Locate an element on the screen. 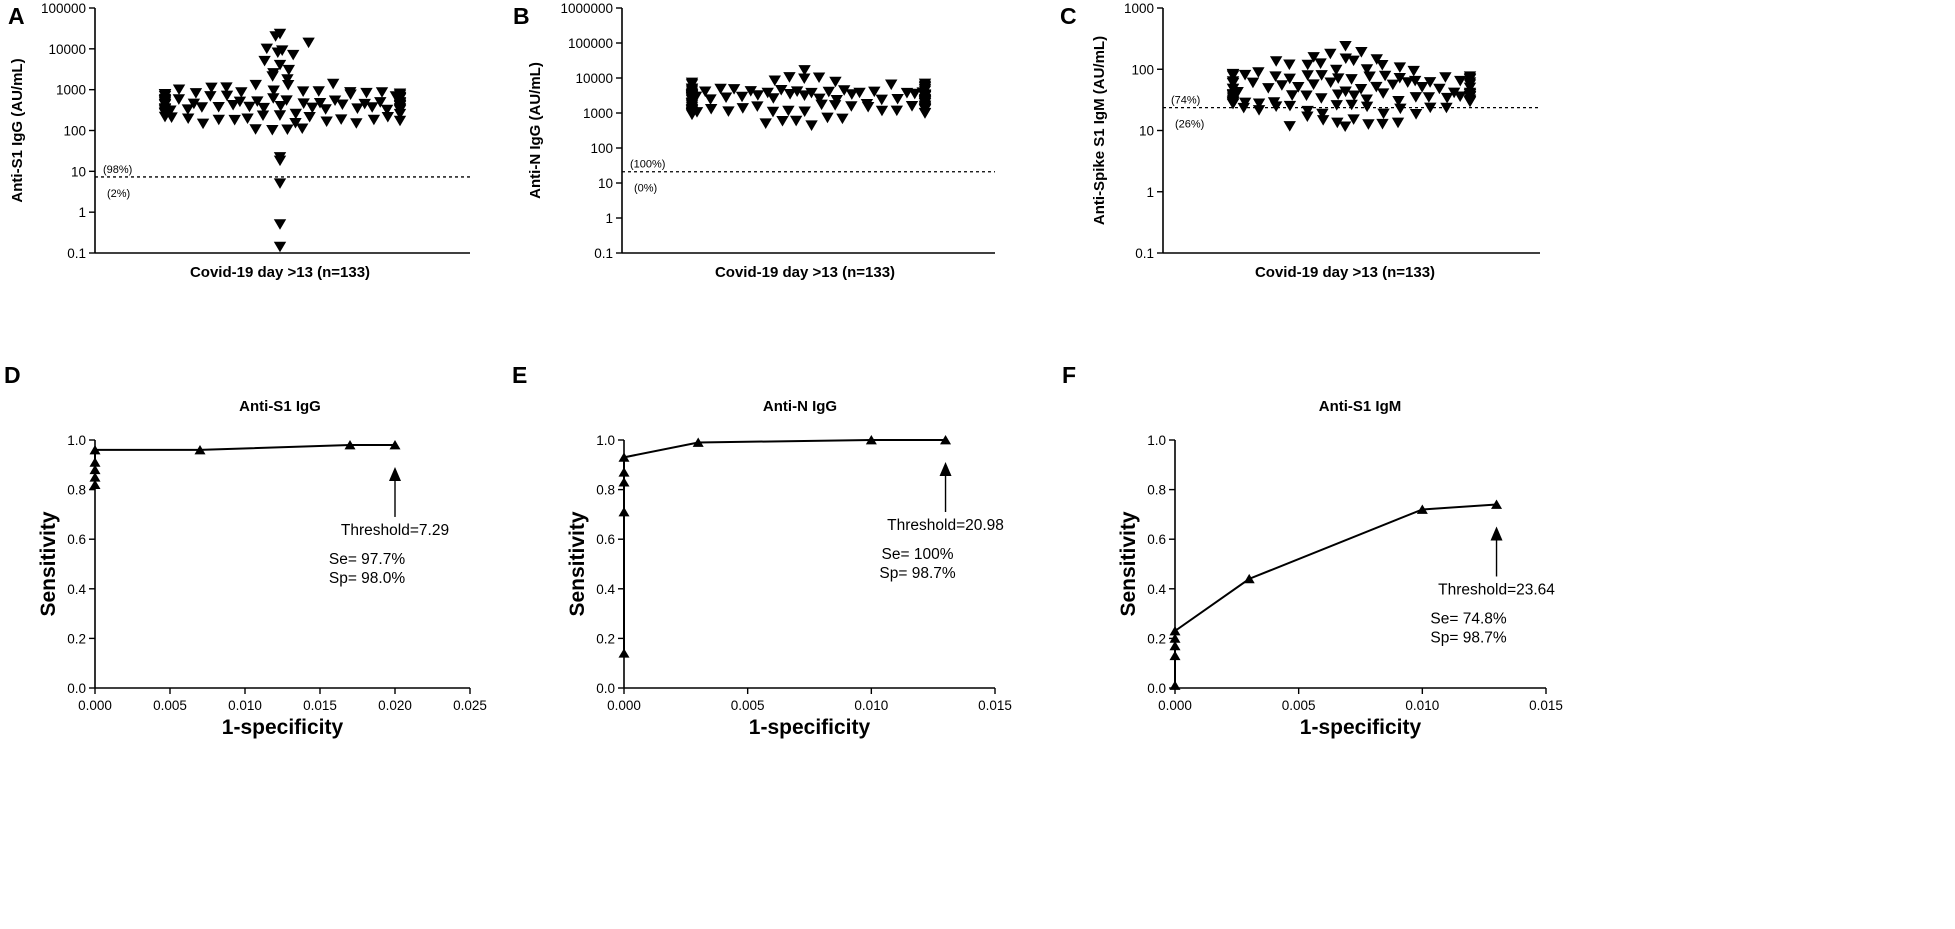 The width and height of the screenshot is (1955, 929). above-cutoff-percent: (74%) is located at coordinates (1185, 101).